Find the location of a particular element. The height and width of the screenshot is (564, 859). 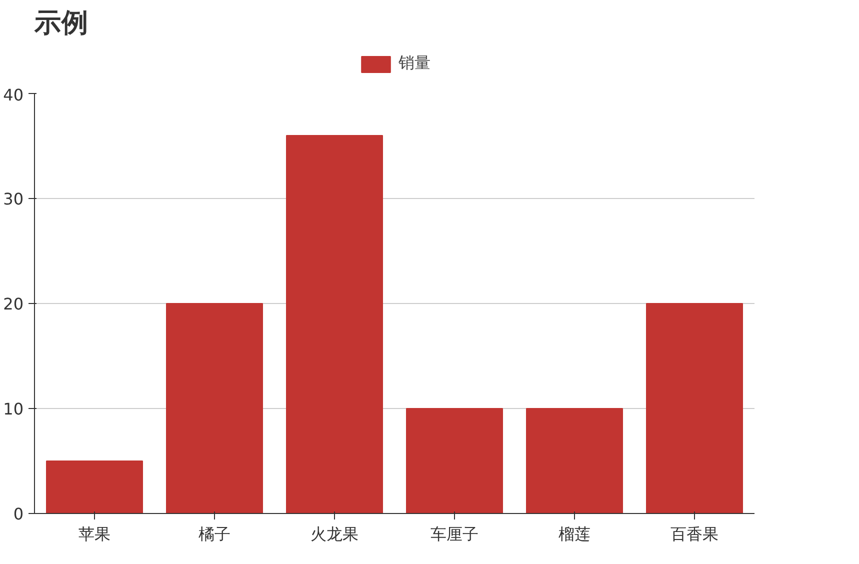

y-tick-label: 40 is located at coordinates (13, 95).